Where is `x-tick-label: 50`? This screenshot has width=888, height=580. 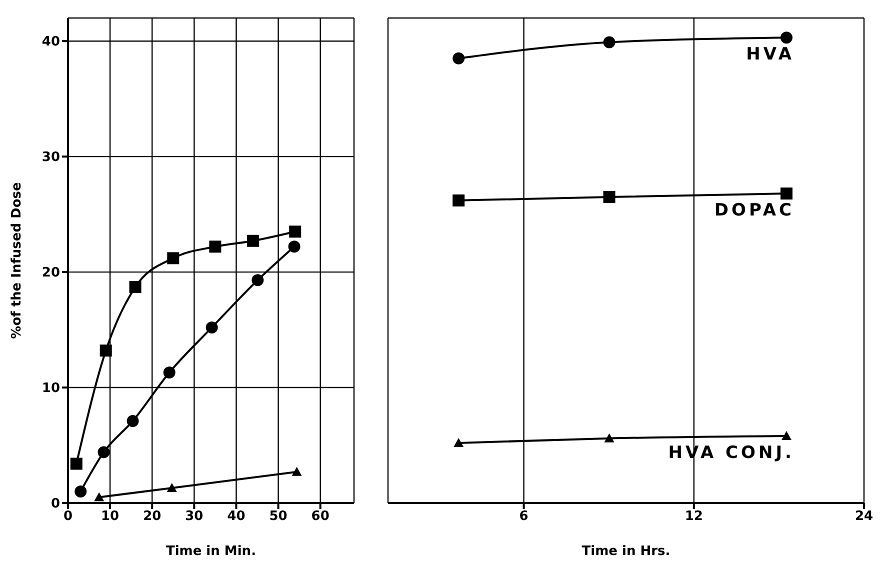
x-tick-label: 50 is located at coordinates (278, 516).